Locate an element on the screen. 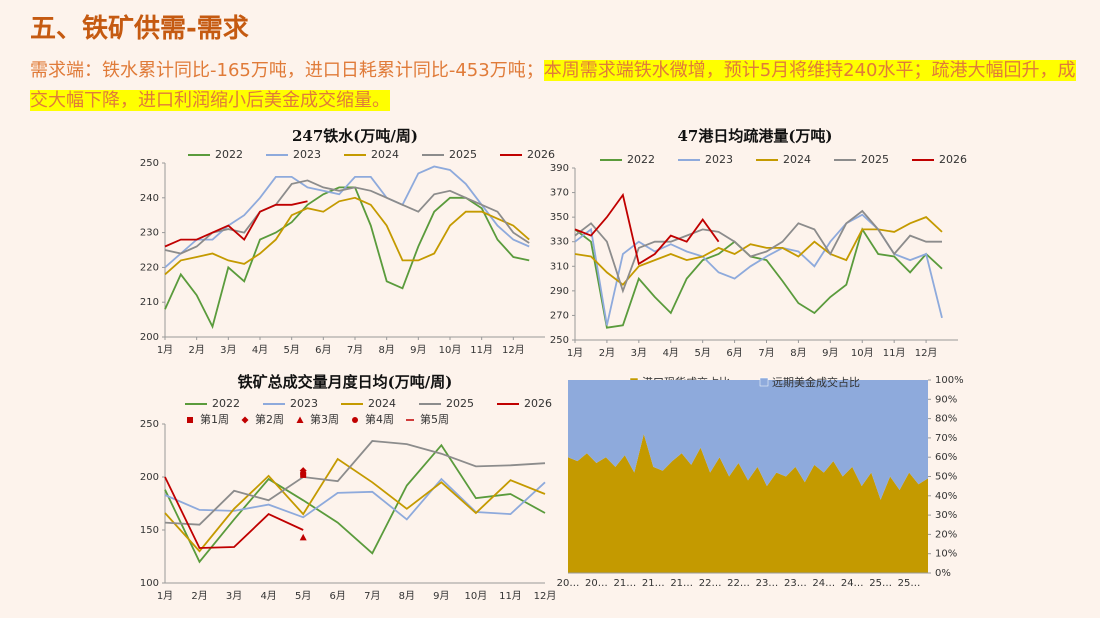 The width and height of the screenshot is (1100, 618). y-tick-label: 80% is located at coordinates (946, 419).